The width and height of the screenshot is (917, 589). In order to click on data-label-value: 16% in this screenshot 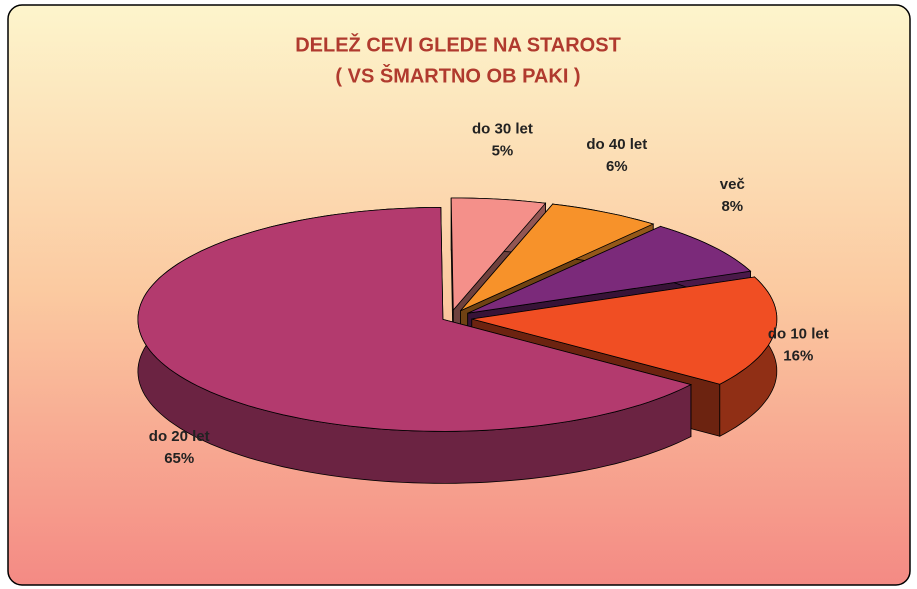, I will do `click(798, 356)`.